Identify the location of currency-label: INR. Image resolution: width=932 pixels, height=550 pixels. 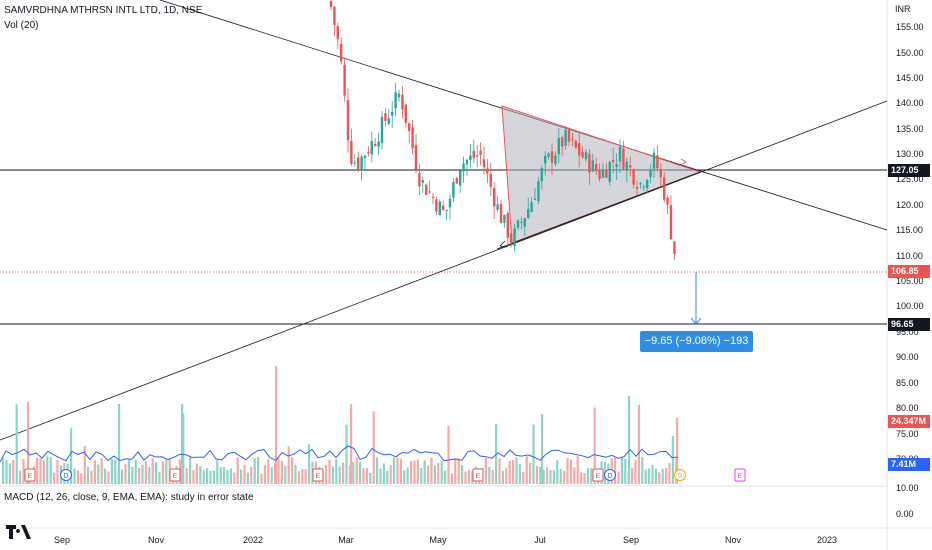
(903, 9).